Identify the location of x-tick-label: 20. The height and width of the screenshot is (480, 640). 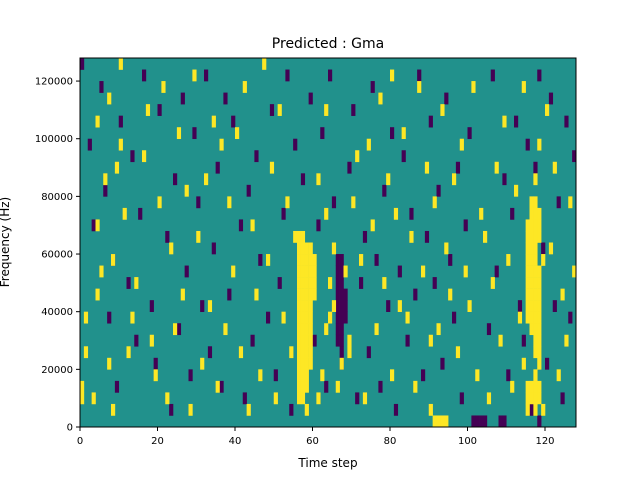
(157, 441).